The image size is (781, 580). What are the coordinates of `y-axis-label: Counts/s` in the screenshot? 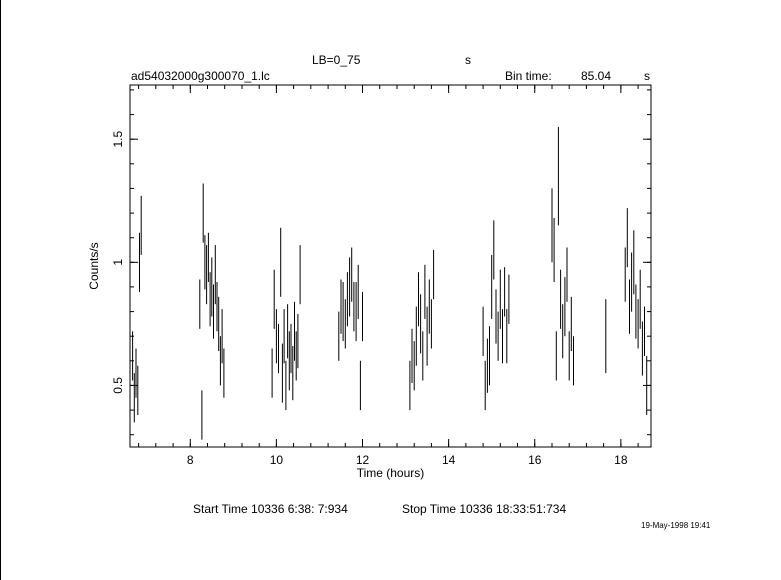 It's located at (94, 265).